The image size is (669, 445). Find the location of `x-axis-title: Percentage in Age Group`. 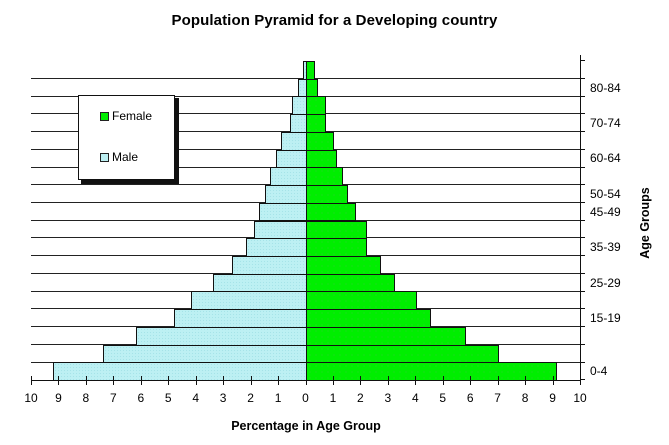

x-axis-title: Percentage in Age Group is located at coordinates (306, 426).